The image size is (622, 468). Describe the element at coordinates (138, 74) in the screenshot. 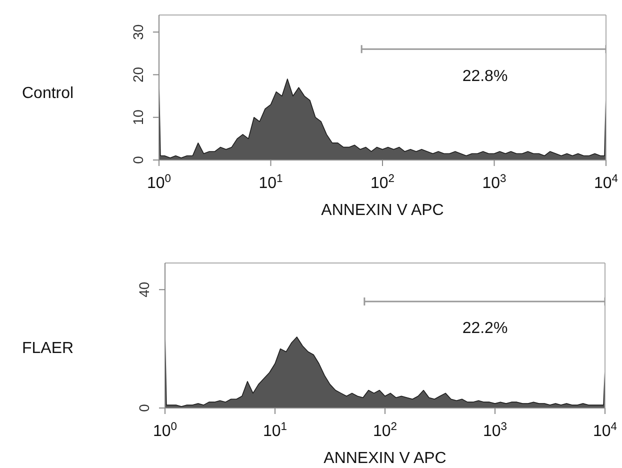

I see `y-tick-label: 20` at that location.